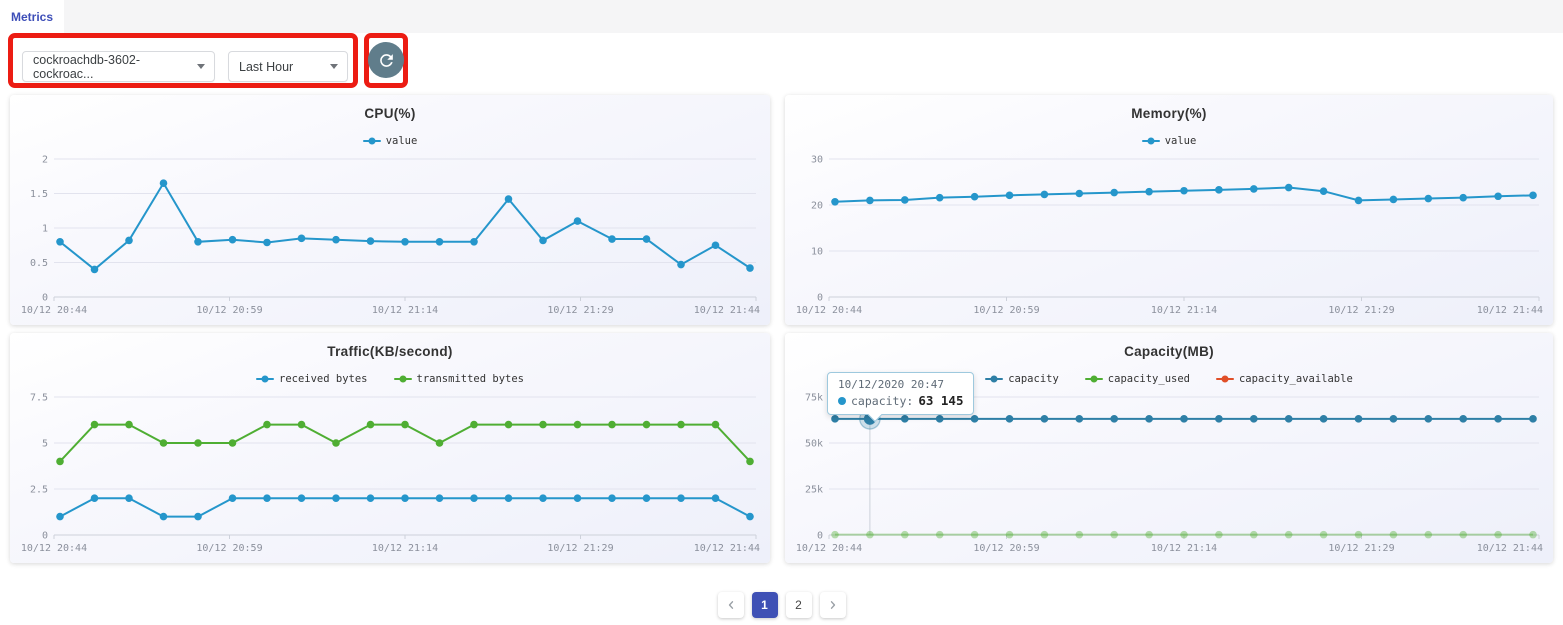 This screenshot has width=1563, height=625. I want to click on annotation-highlight-refresh, so click(386, 60).